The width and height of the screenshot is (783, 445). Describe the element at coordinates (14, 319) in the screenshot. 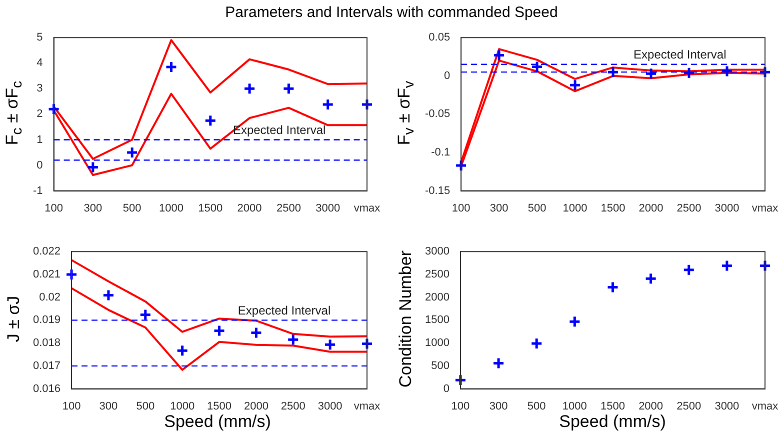

I see `y-axis-title: J ± σJ` at that location.